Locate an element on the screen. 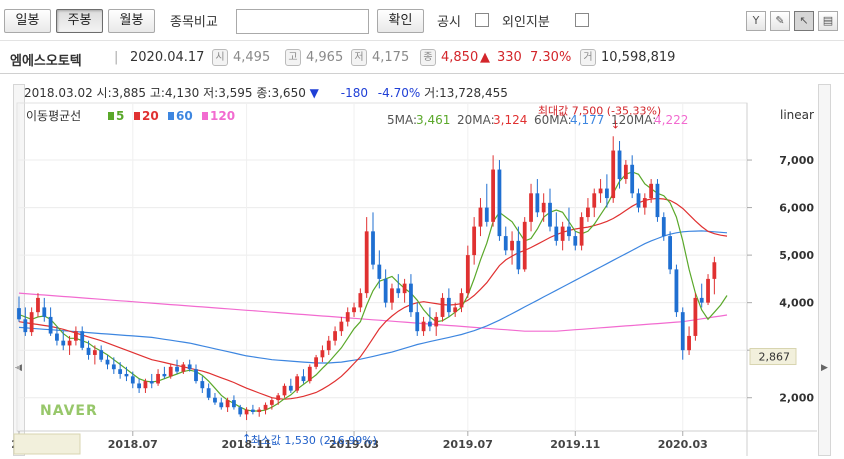 The height and width of the screenshot is (459, 844). volume-icon: 거 is located at coordinates (588, 57).